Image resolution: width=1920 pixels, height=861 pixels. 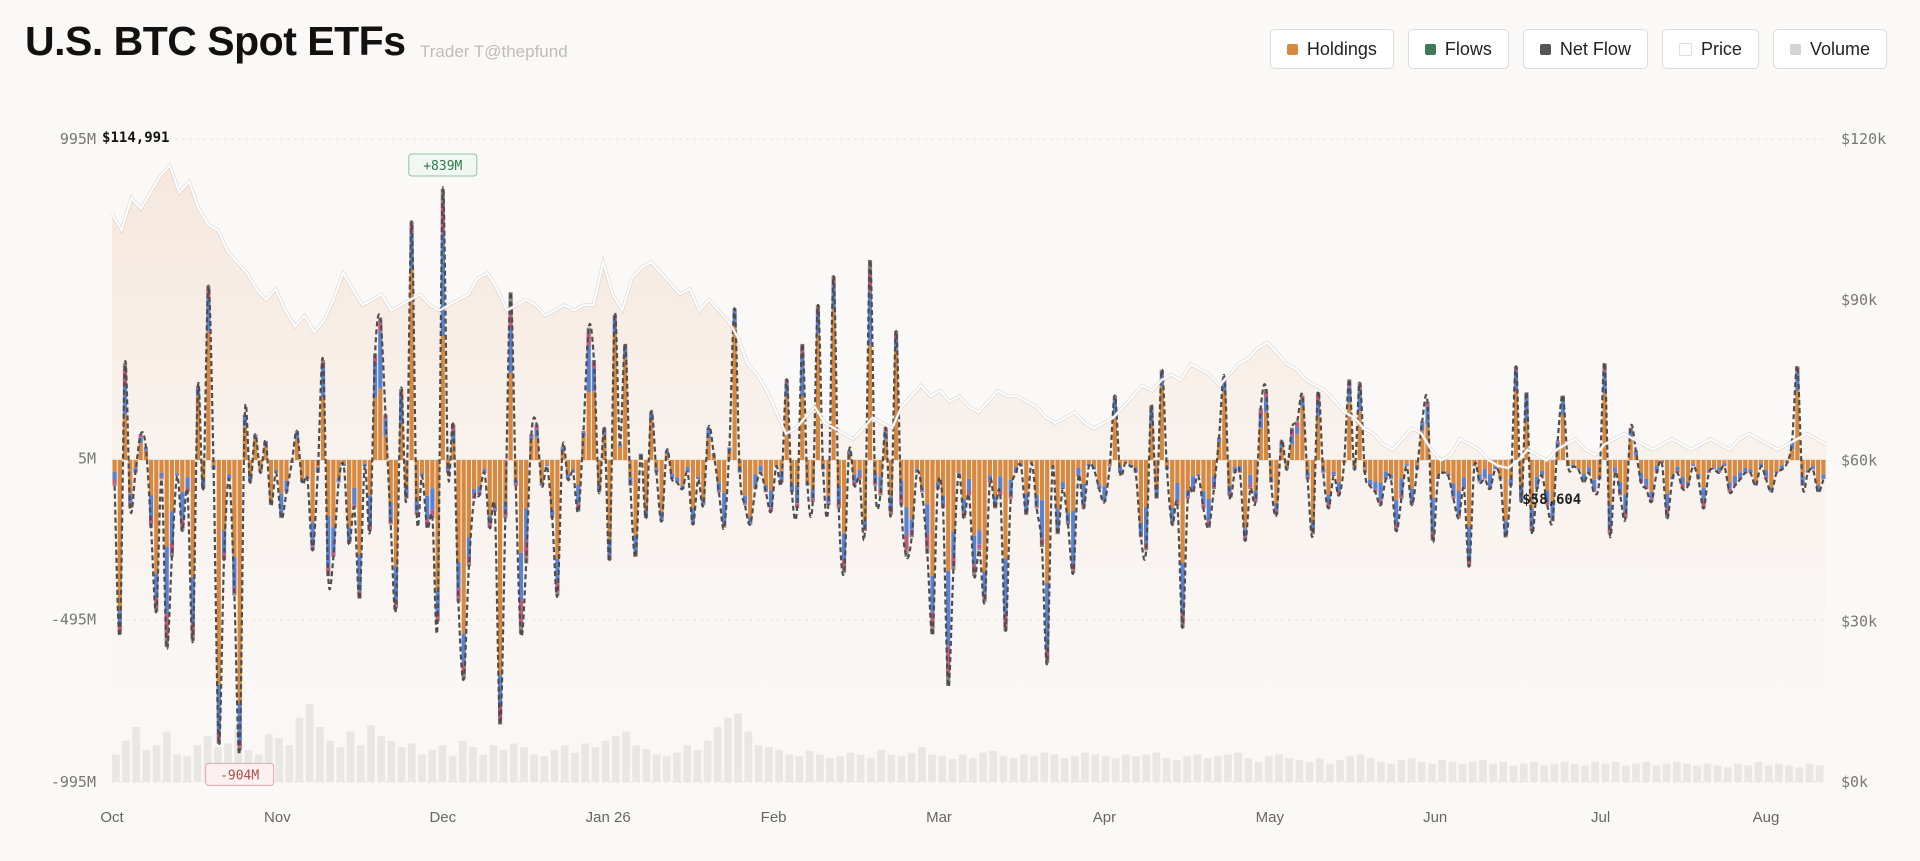 I want to click on legend-volume-button: Volume, so click(x=1829, y=49).